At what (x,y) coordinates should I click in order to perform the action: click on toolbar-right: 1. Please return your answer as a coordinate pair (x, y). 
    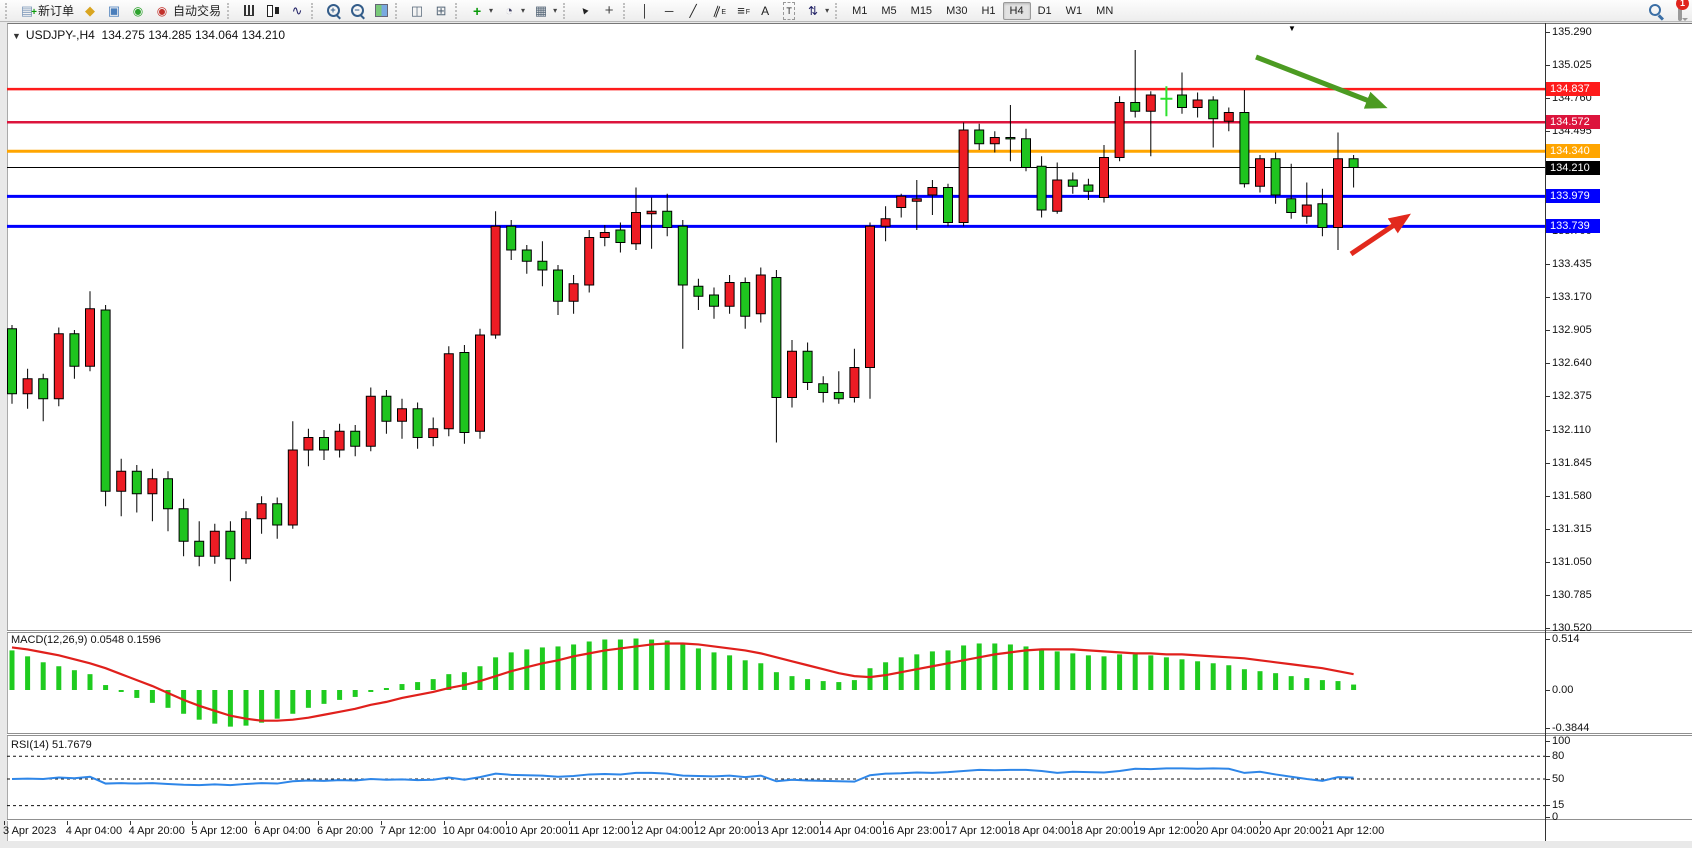
    Looking at the image, I should click on (1668, 11).